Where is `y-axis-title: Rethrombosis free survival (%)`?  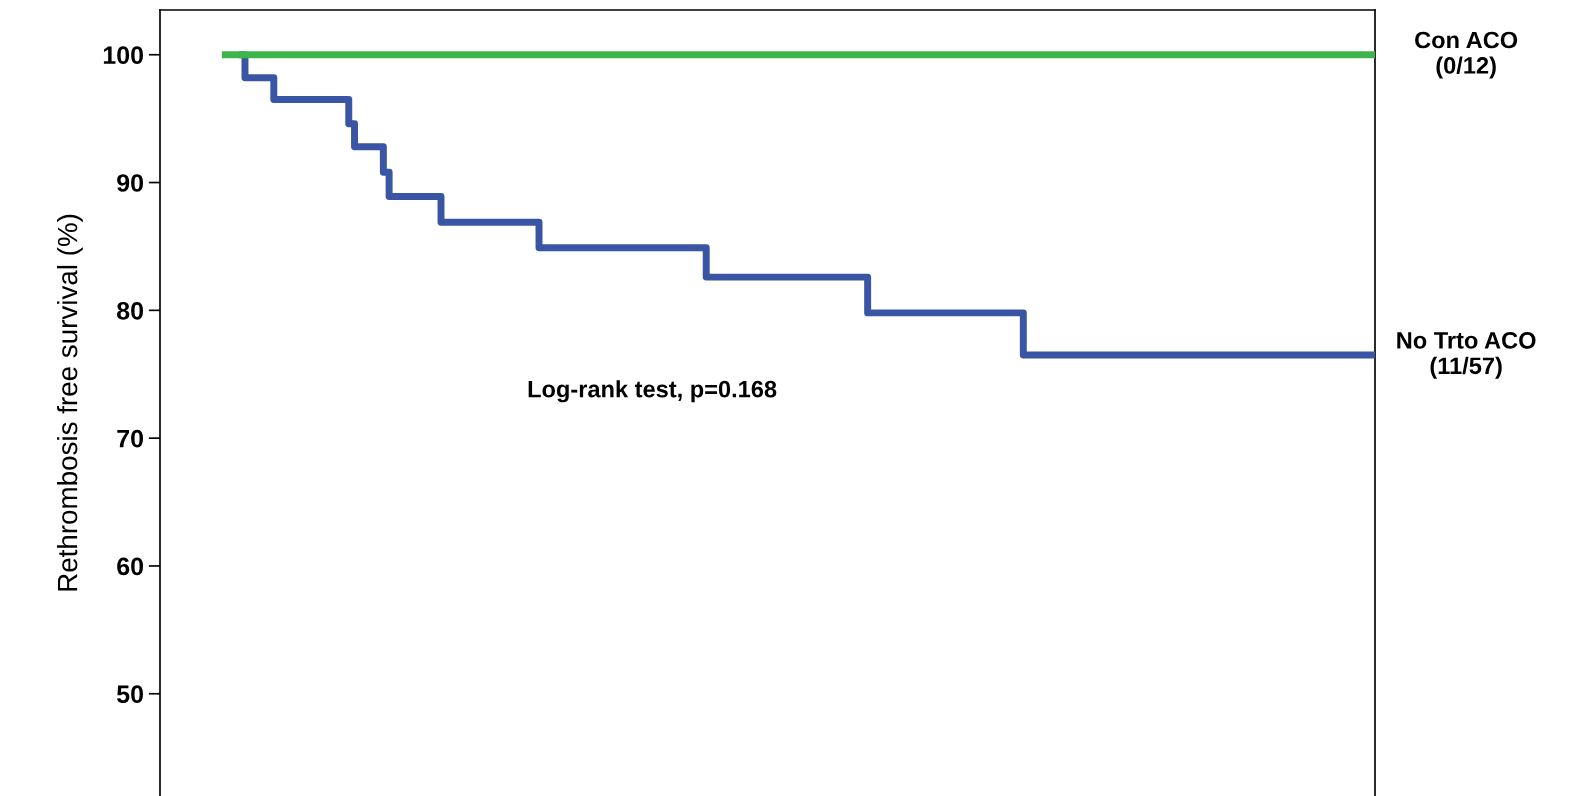 y-axis-title: Rethrombosis free survival (%) is located at coordinates (69, 402).